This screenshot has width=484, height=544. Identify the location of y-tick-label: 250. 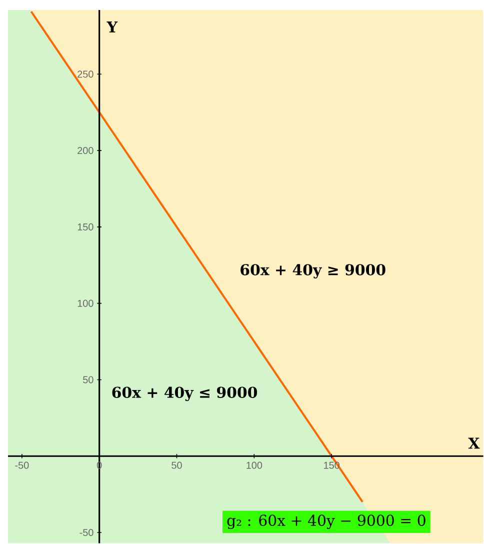
(86, 74).